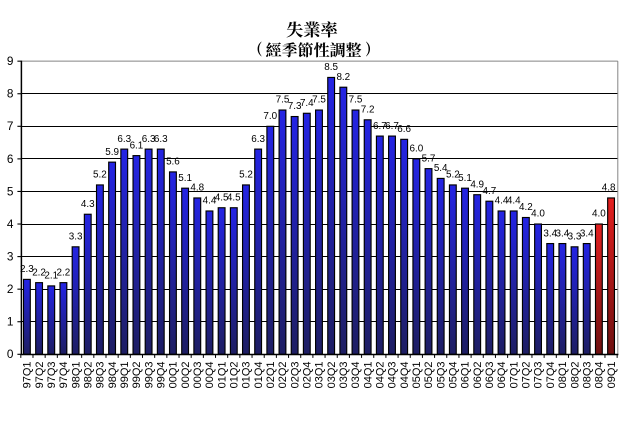 The image size is (641, 428). Describe the element at coordinates (368, 374) in the screenshot. I see `svg-text: 04Q1` at that location.